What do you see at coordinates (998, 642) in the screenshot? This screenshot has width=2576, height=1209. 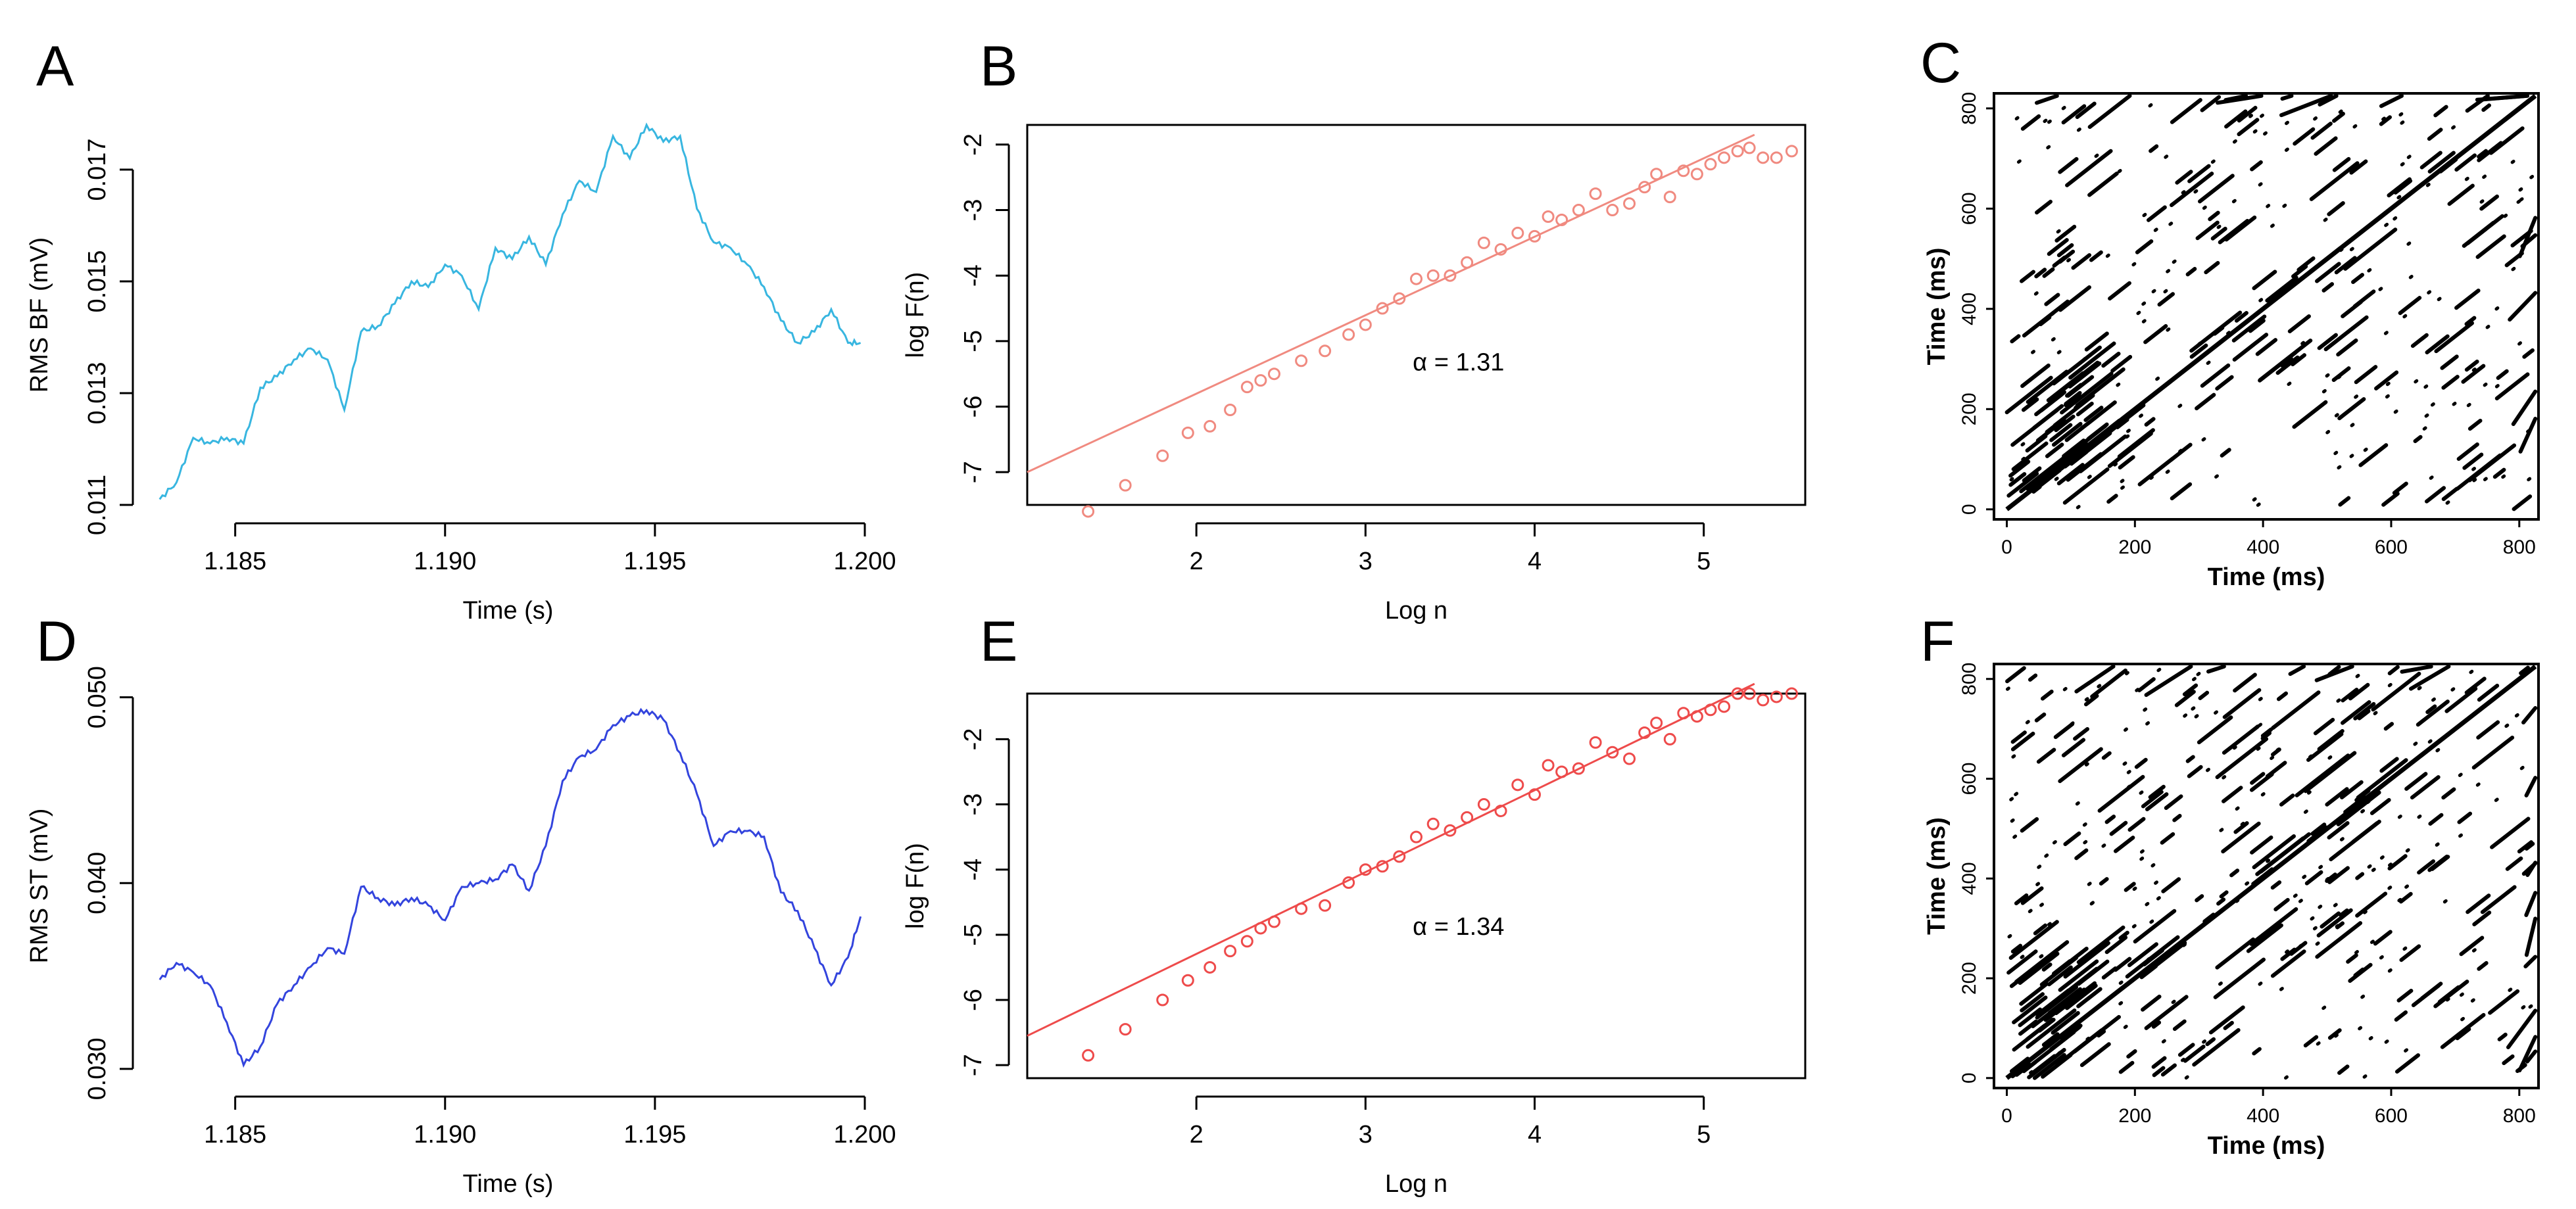 I see `panel-letter: E` at bounding box center [998, 642].